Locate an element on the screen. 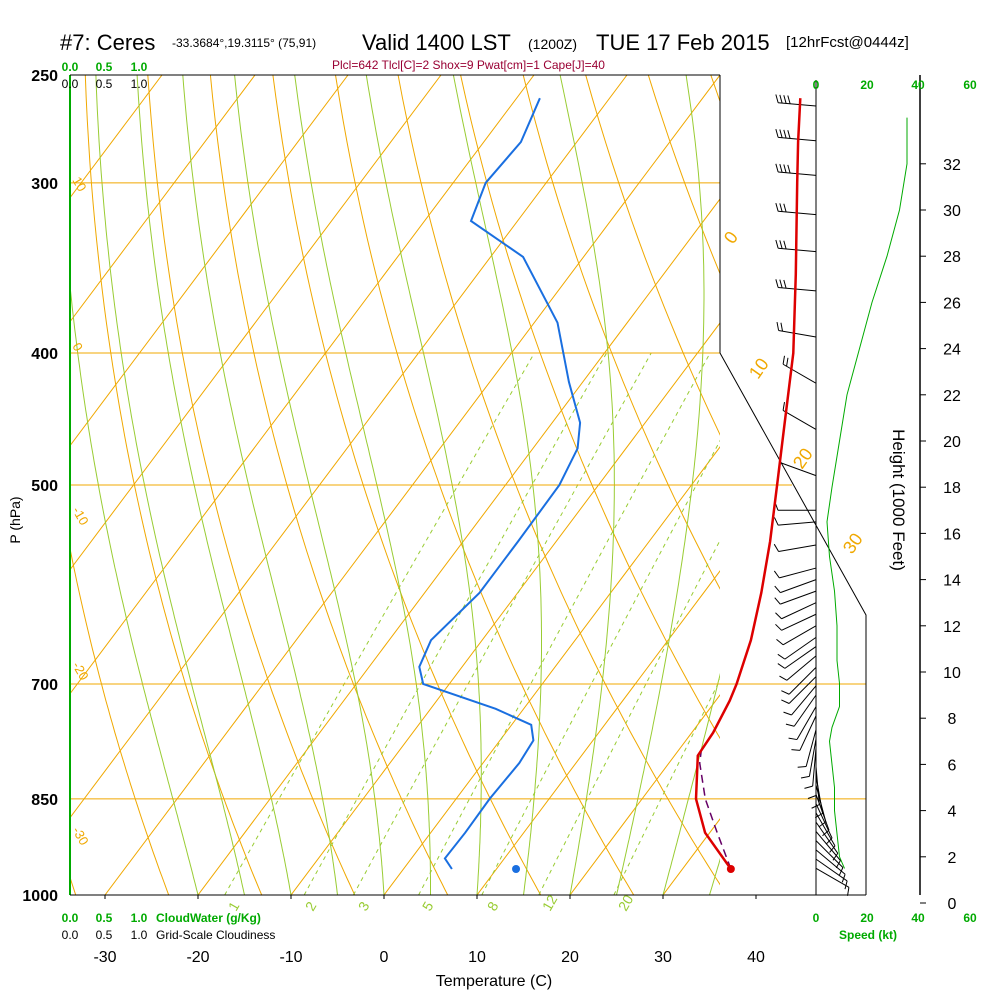  cloudiness-tick-top: 0.0 is located at coordinates (70, 84).